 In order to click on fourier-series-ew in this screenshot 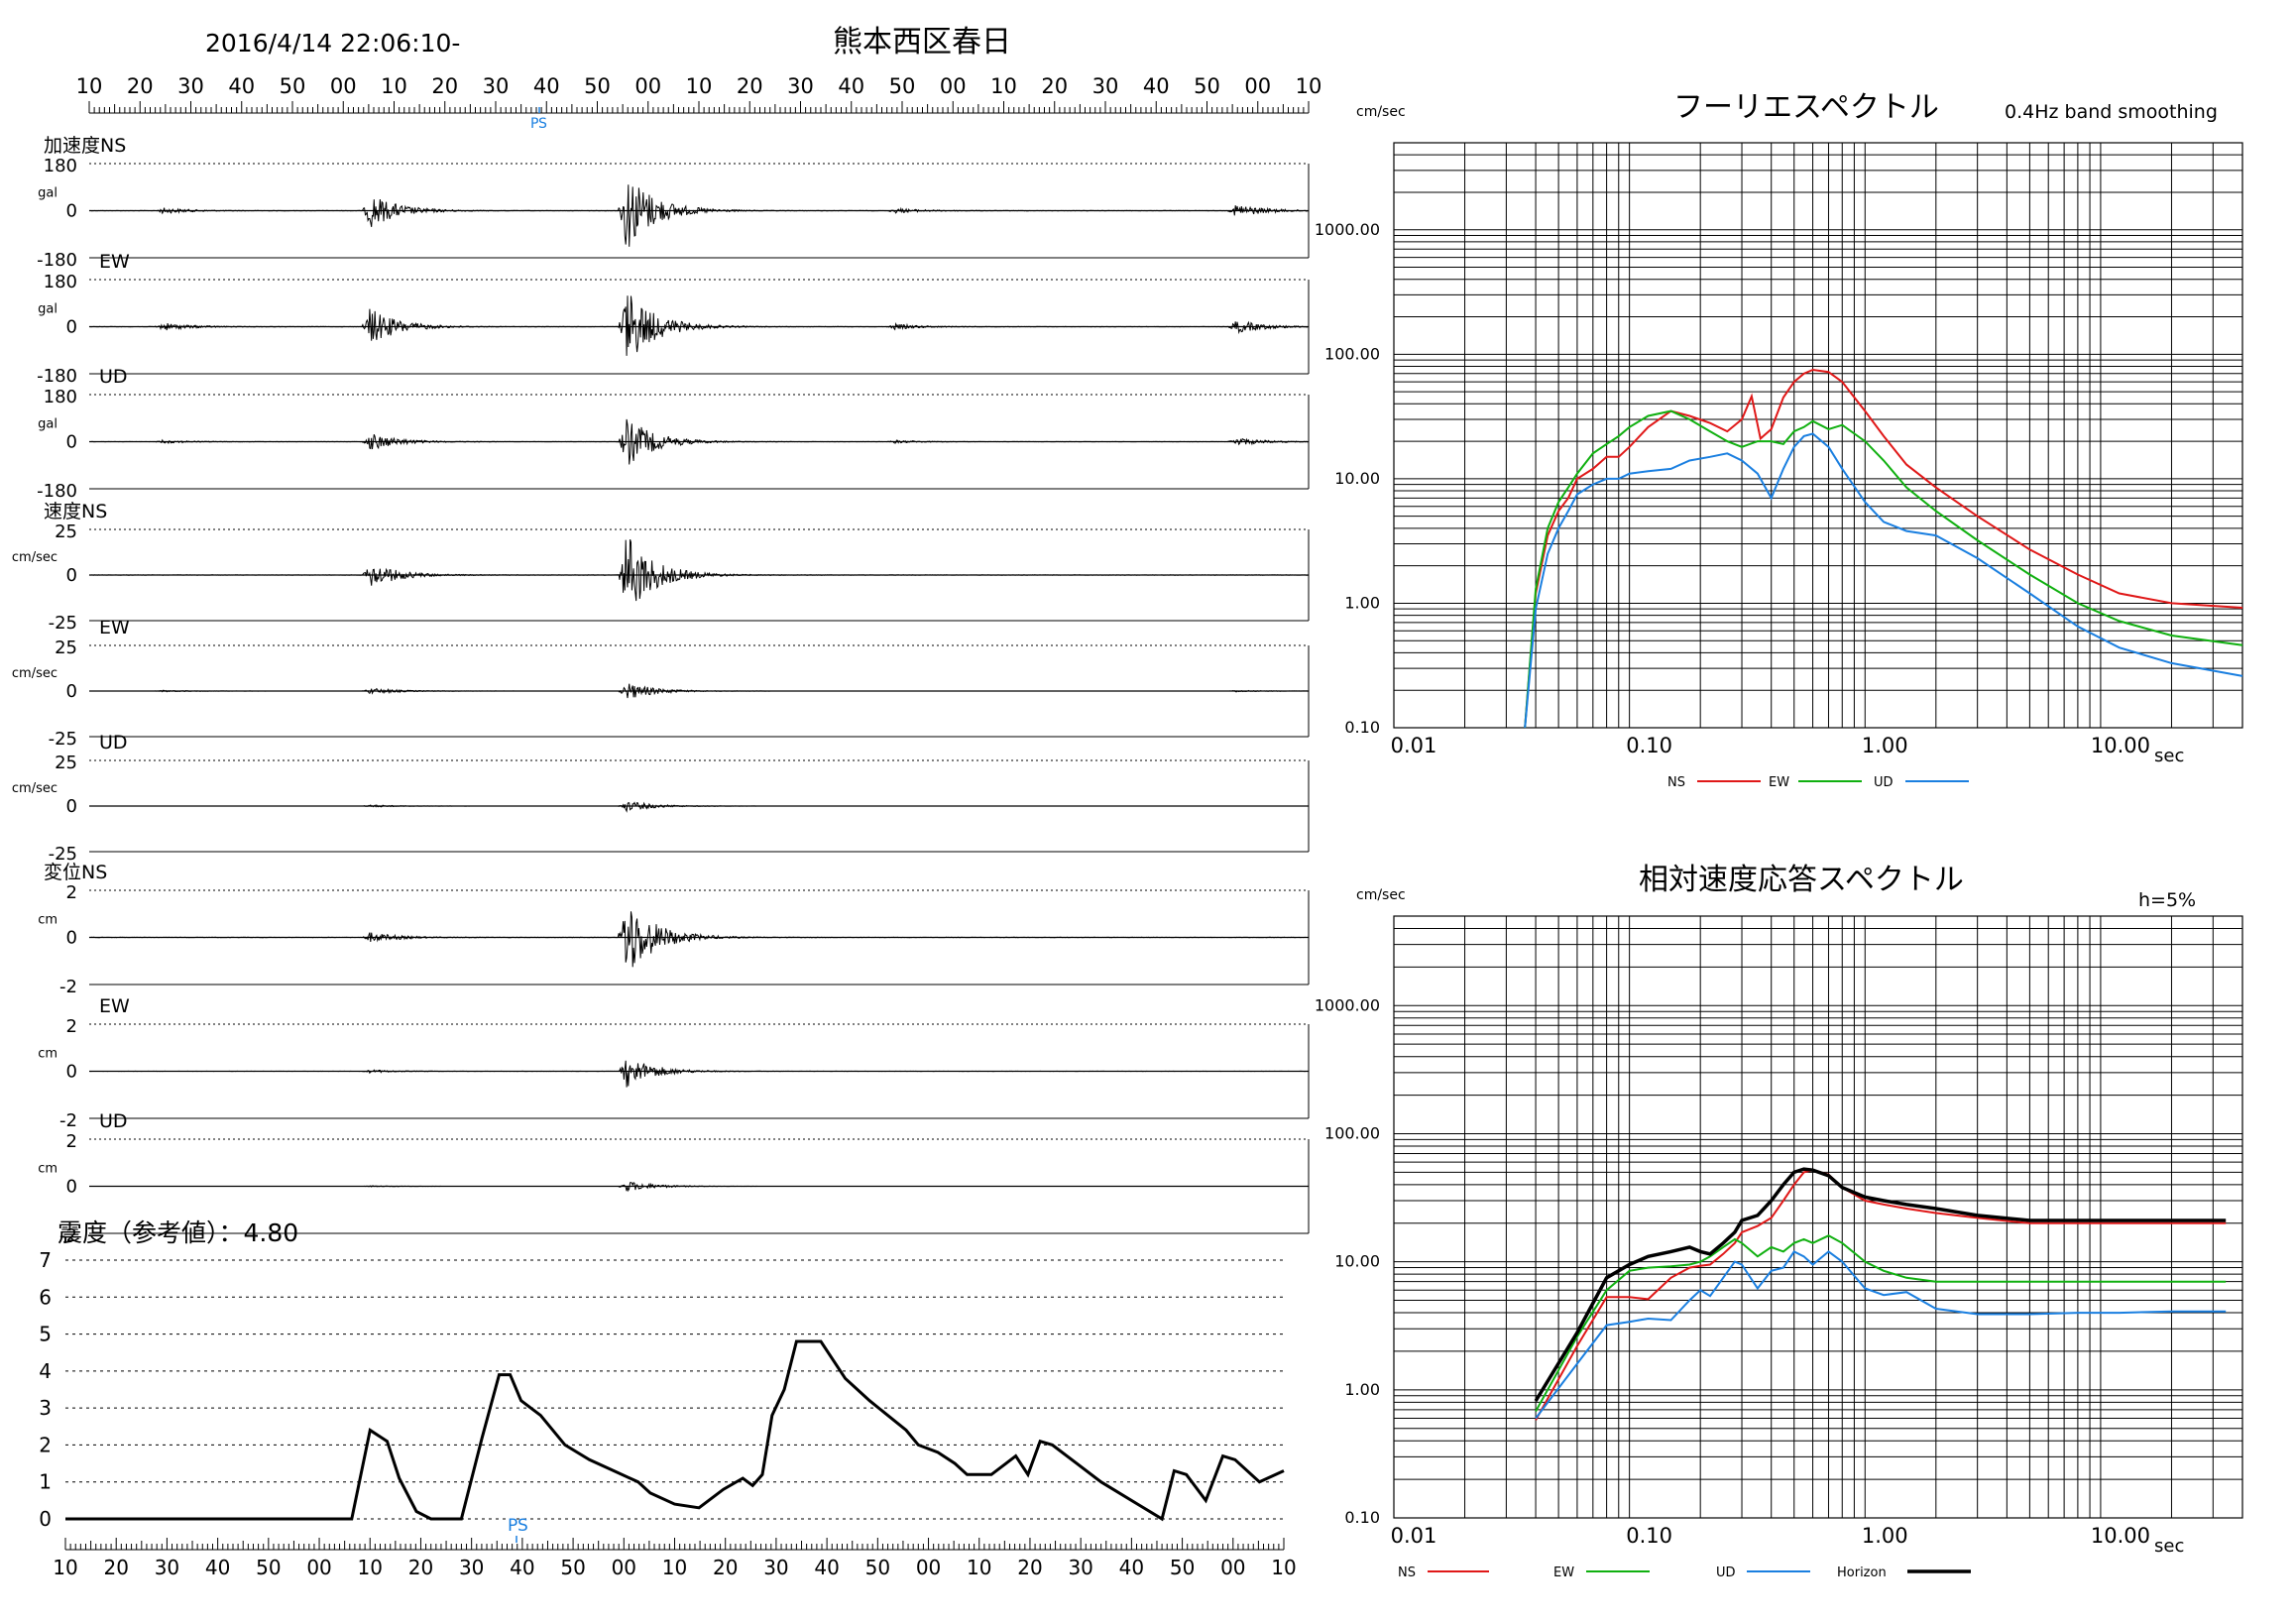, I will do `click(1883, 569)`.